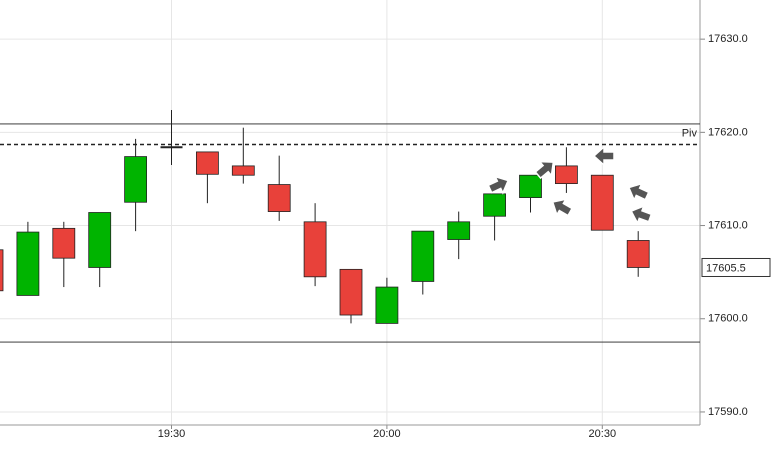 The image size is (775, 460). I want to click on y-tick-label: 17600.0, so click(728, 319).